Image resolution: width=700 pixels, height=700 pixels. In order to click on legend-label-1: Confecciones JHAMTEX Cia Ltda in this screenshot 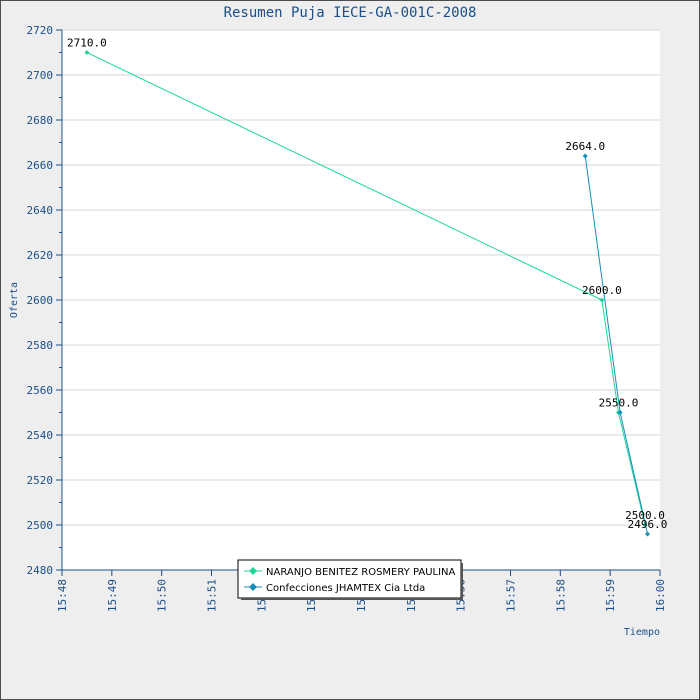, I will do `click(345, 588)`.